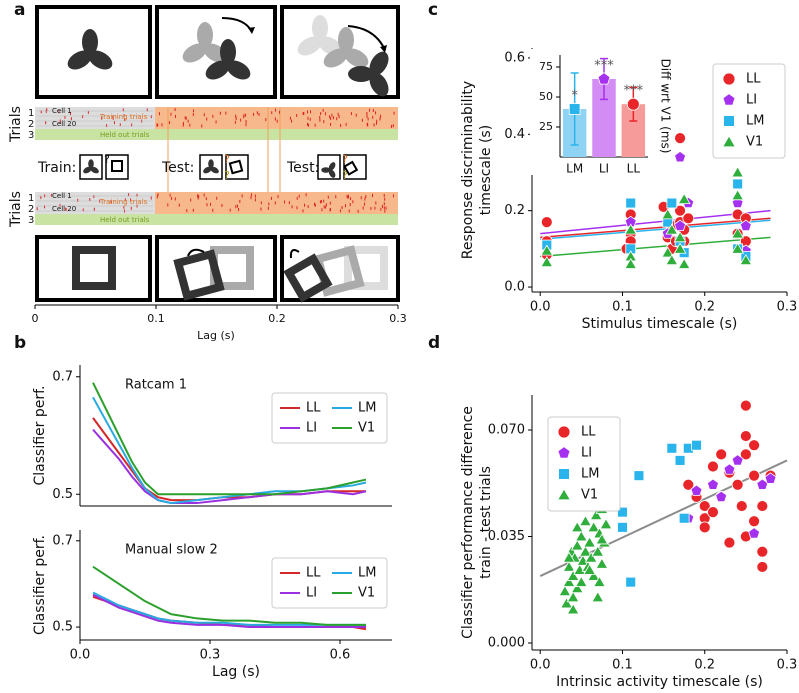 The image size is (799, 693). What do you see at coordinates (156, 318) in the screenshot?
I see `lag-tick-label: 0.1` at bounding box center [156, 318].